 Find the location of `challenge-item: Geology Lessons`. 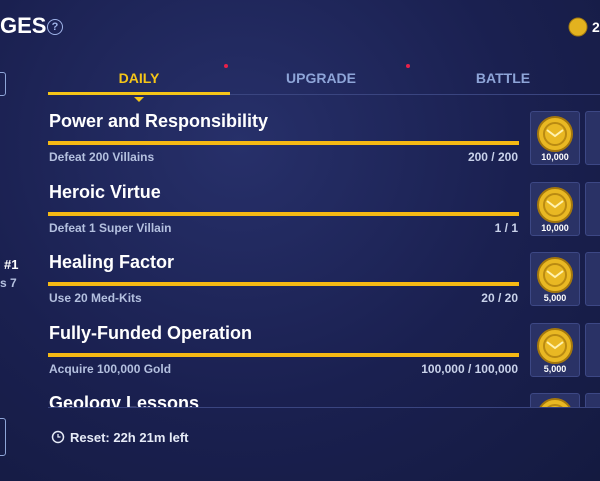

challenge-item: Geology Lessons is located at coordinates (300, 396).